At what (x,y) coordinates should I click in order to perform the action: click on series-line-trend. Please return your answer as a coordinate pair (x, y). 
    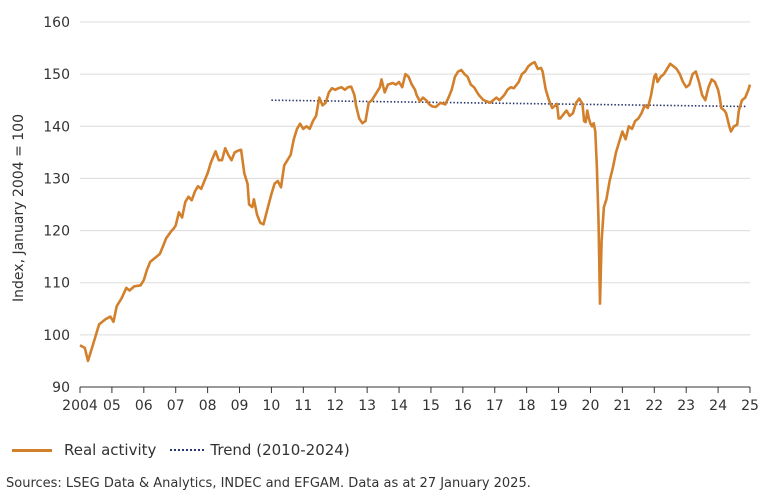
    Looking at the image, I should click on (509, 103).